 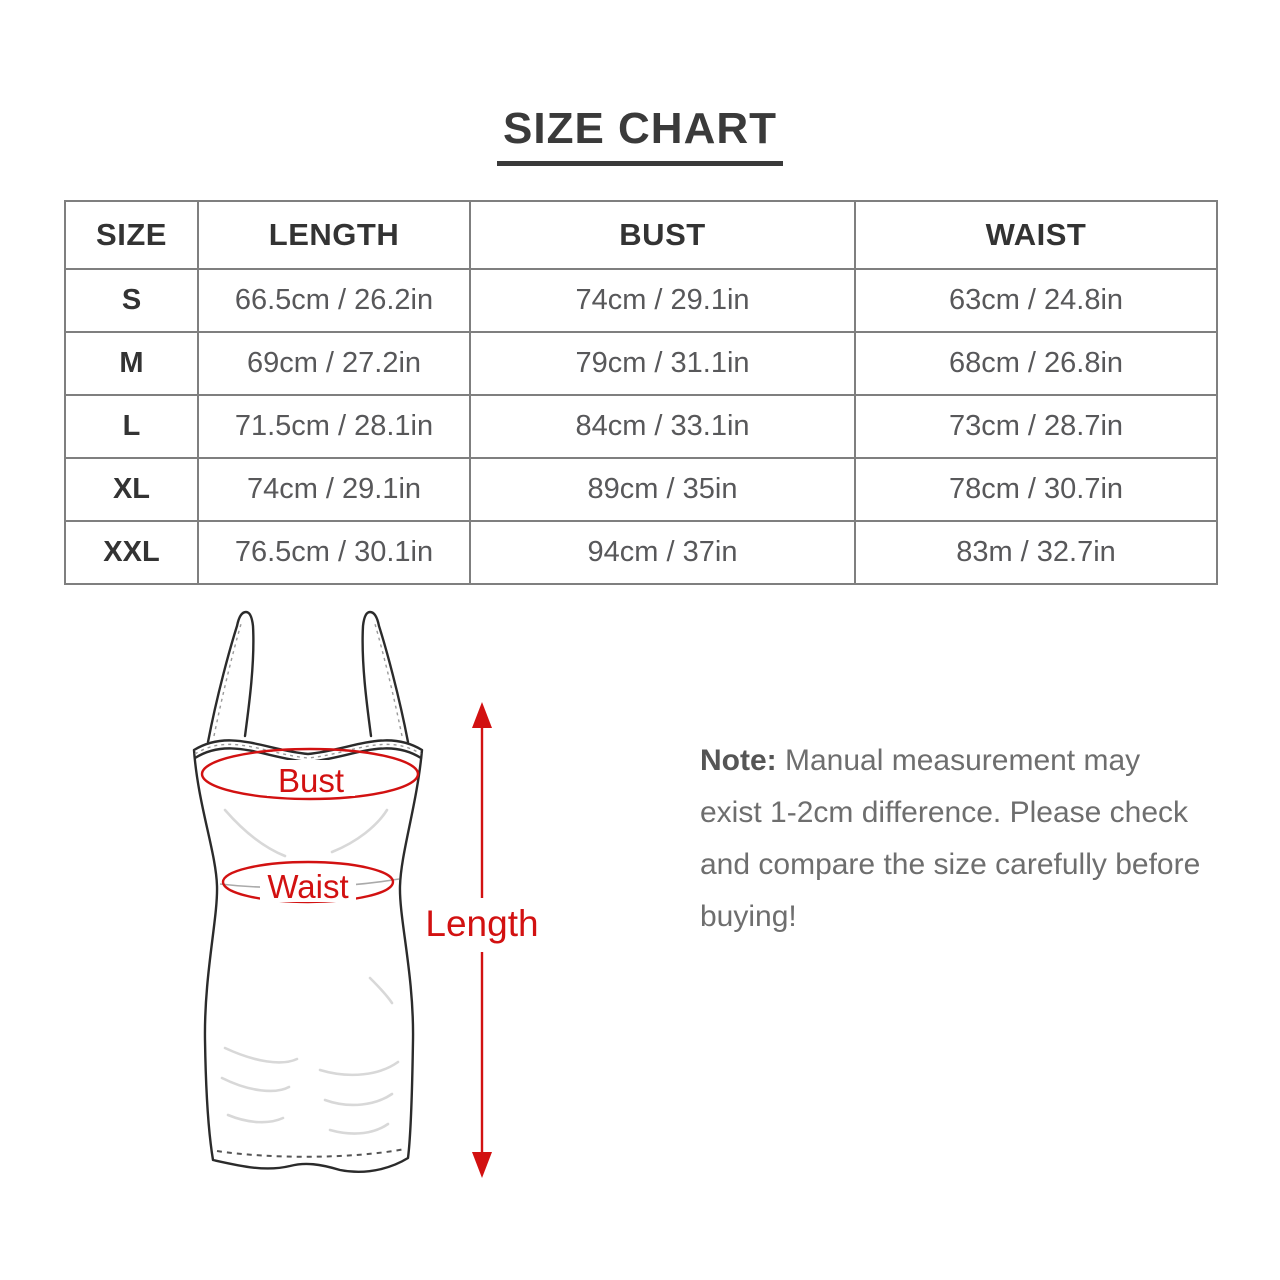 I want to click on length-value: 76.5cm / 30.1in, so click(x=334, y=552).